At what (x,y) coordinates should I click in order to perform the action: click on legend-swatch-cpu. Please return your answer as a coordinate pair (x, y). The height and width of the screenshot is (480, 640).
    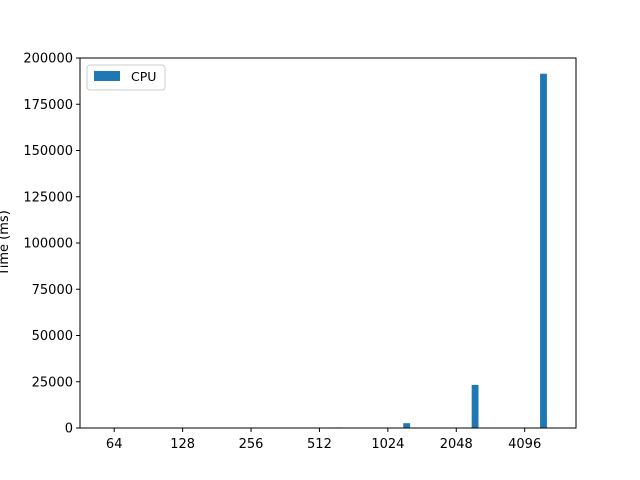
    Looking at the image, I should click on (107, 76).